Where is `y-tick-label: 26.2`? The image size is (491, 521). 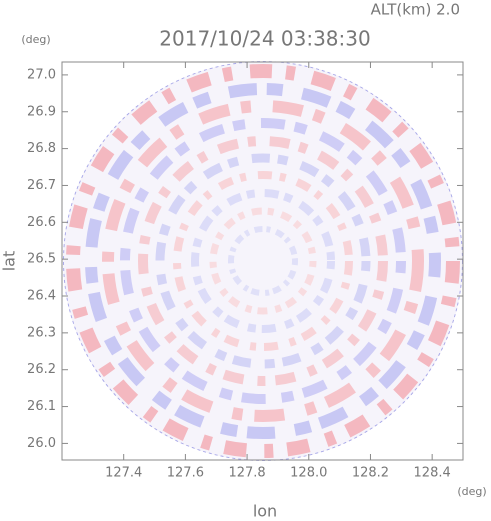 y-tick-label: 26.2 is located at coordinates (41, 369).